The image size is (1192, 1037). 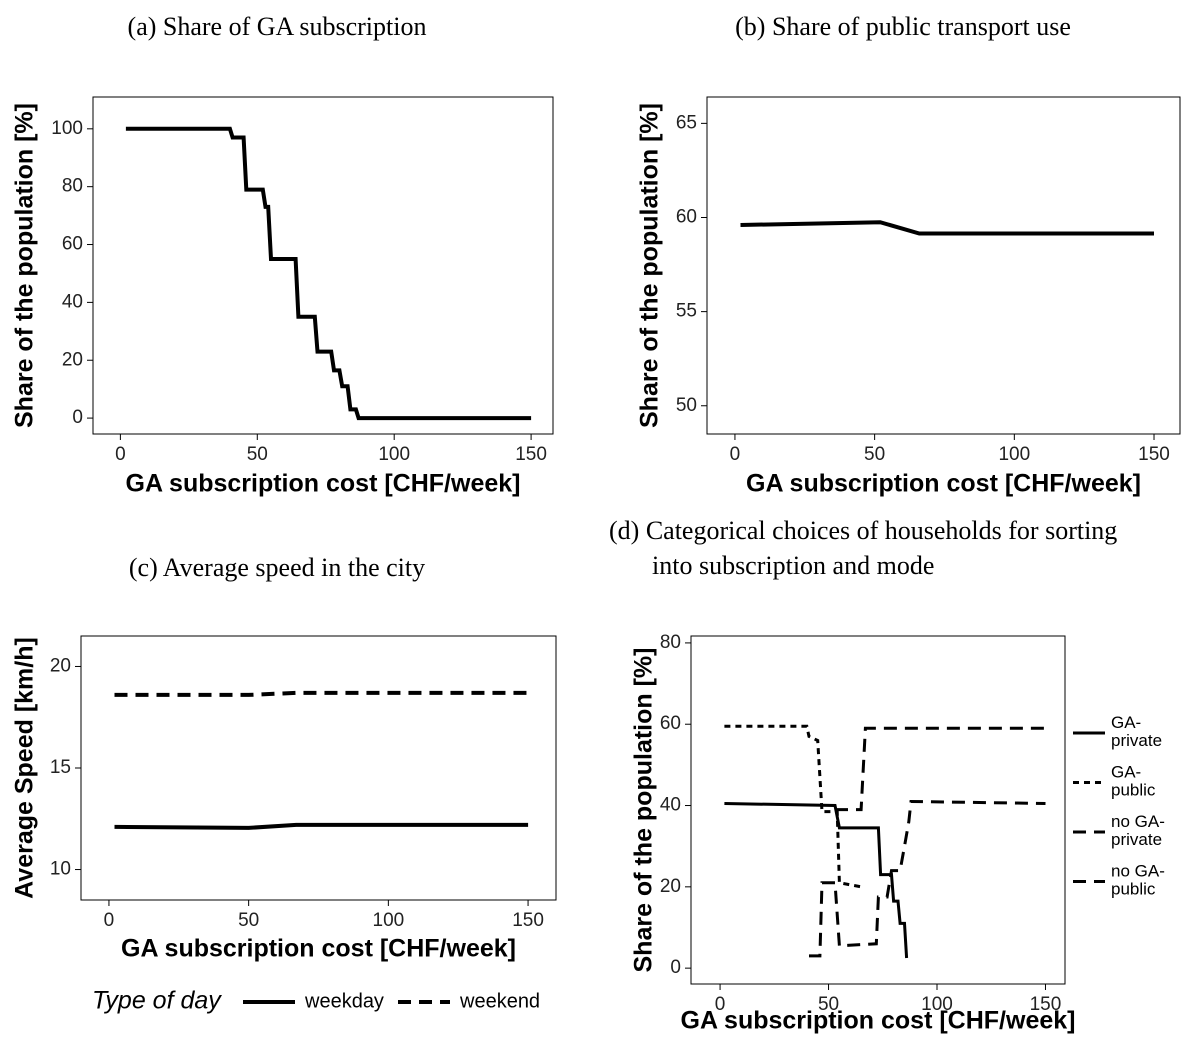 I want to click on chart-title: into subscription and mode, so click(x=793, y=565).